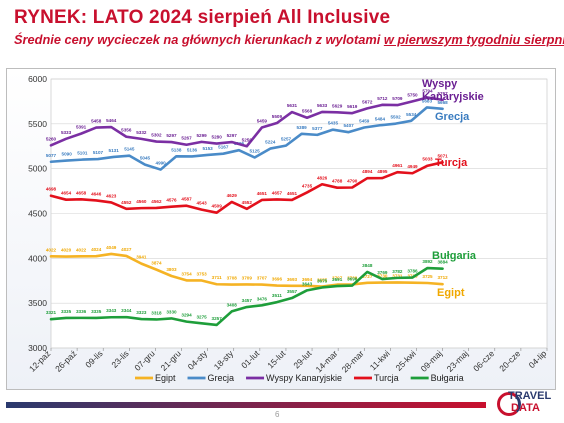  What do you see at coordinates (232, 304) in the screenshot?
I see `data-label-bulgaria: 3408` at bounding box center [232, 304].